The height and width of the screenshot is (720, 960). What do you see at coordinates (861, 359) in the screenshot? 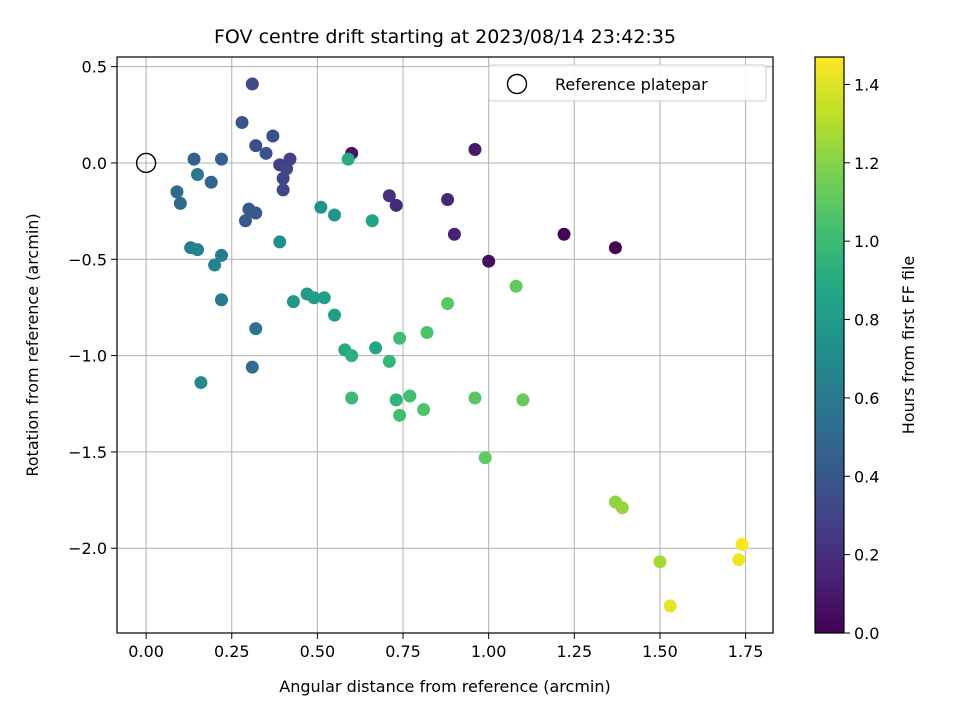
I see `colorbar-ticks: 0.0 0.2 0.4 0.6 0.8 1.0 1.2 1.4` at bounding box center [861, 359].